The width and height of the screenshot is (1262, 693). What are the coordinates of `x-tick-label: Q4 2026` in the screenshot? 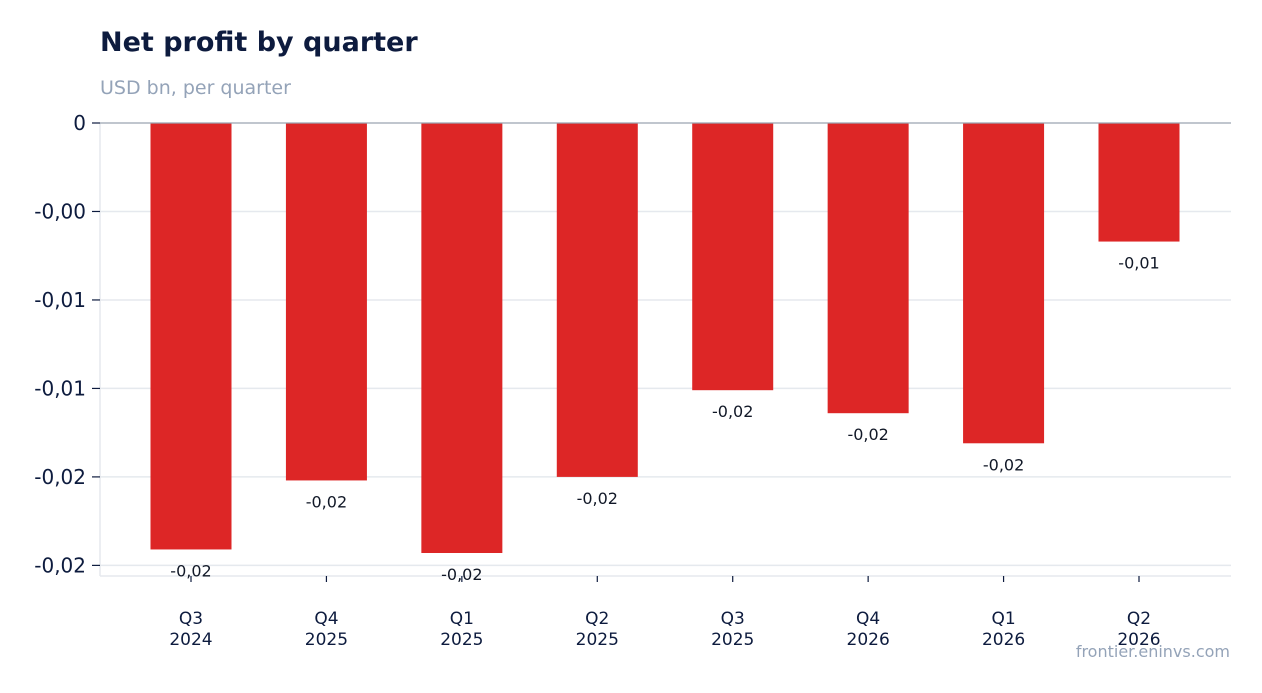 It's located at (868, 629).